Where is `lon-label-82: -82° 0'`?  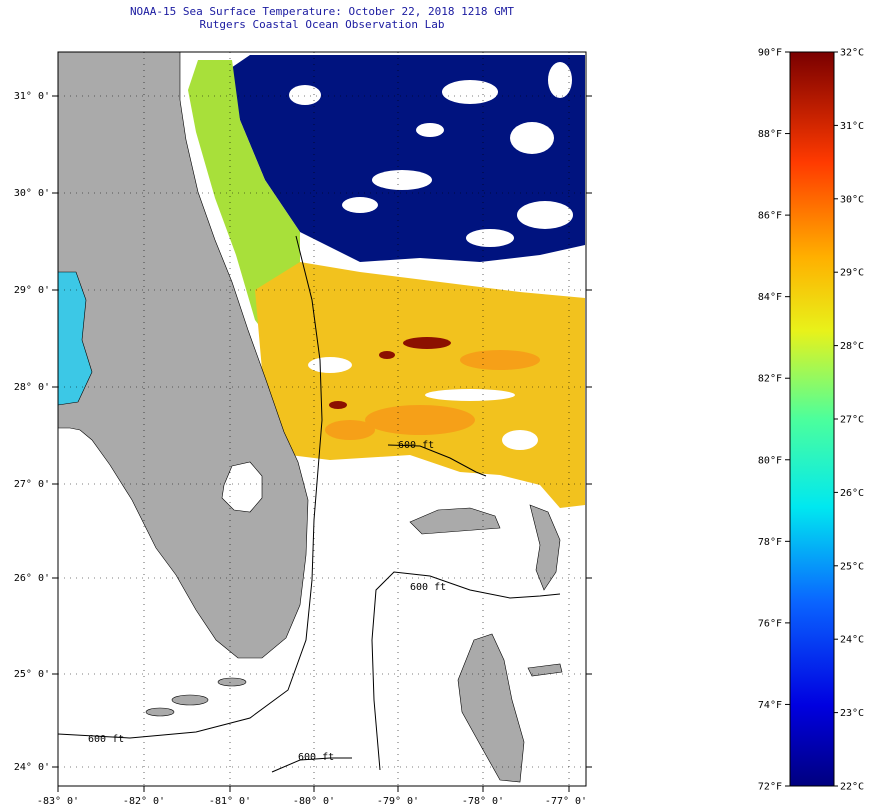 lon-label-82: -82° 0' is located at coordinates (144, 801).